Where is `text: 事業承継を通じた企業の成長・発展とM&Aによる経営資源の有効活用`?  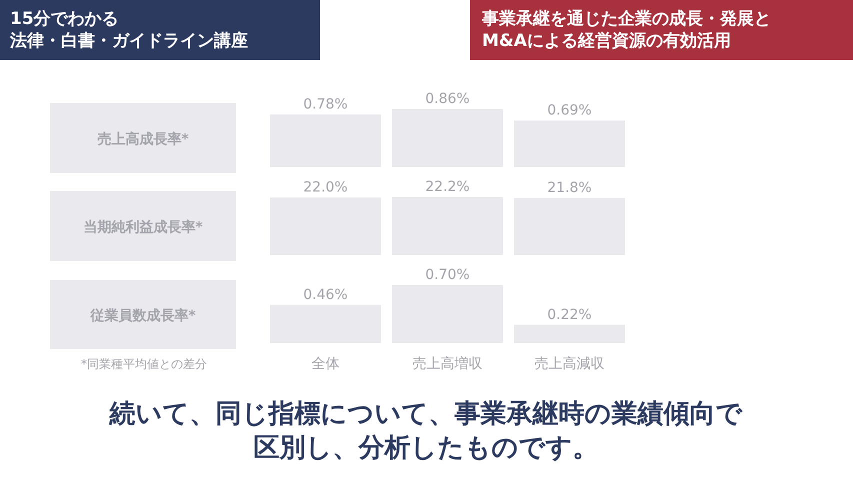
text: 事業承継を通じた企業の成長・発展とM&Aによる経営資源の有効活用 is located at coordinates (626, 30).